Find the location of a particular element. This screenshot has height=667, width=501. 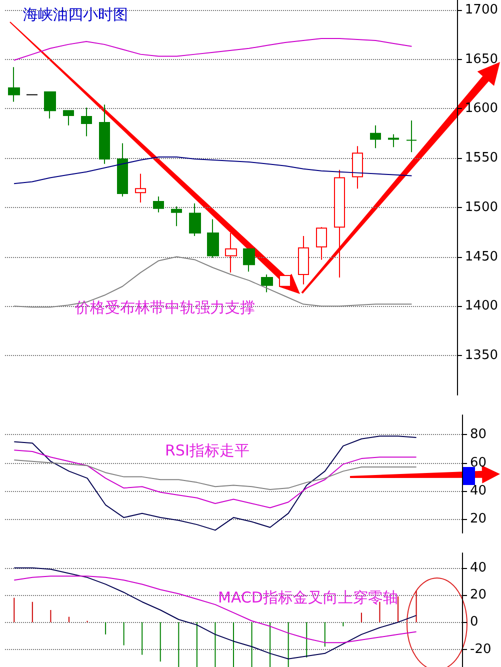

y-tick-label: 1350 is located at coordinates (481, 355).